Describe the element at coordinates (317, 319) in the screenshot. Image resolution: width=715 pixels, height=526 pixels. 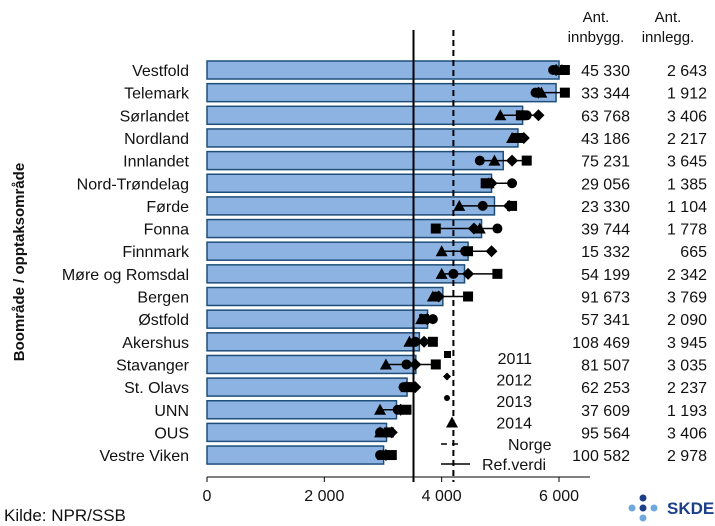
I see `bar--stfold` at that location.